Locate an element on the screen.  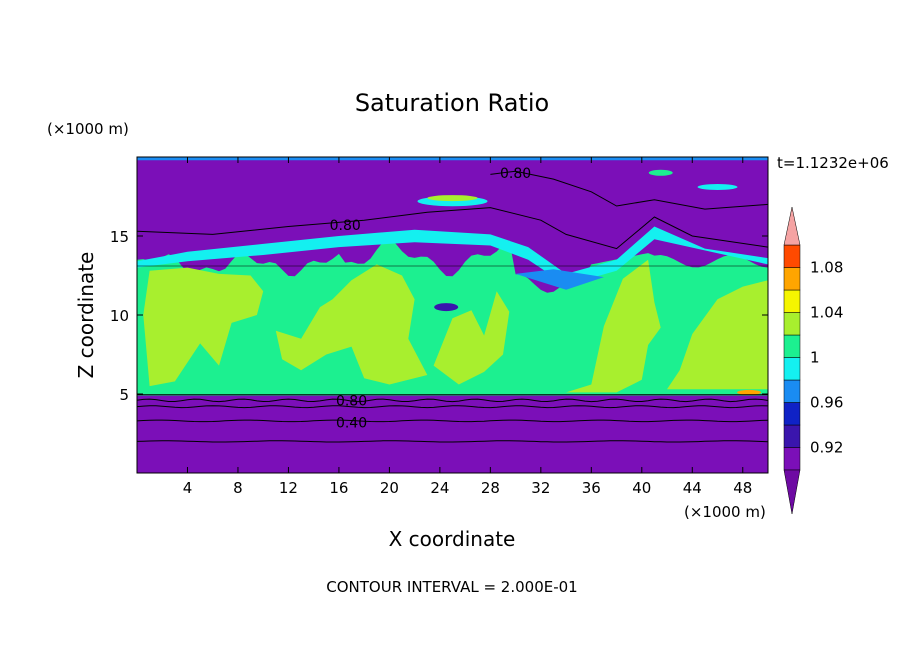
contour-line-0.80 is located at coordinates (452, 400).